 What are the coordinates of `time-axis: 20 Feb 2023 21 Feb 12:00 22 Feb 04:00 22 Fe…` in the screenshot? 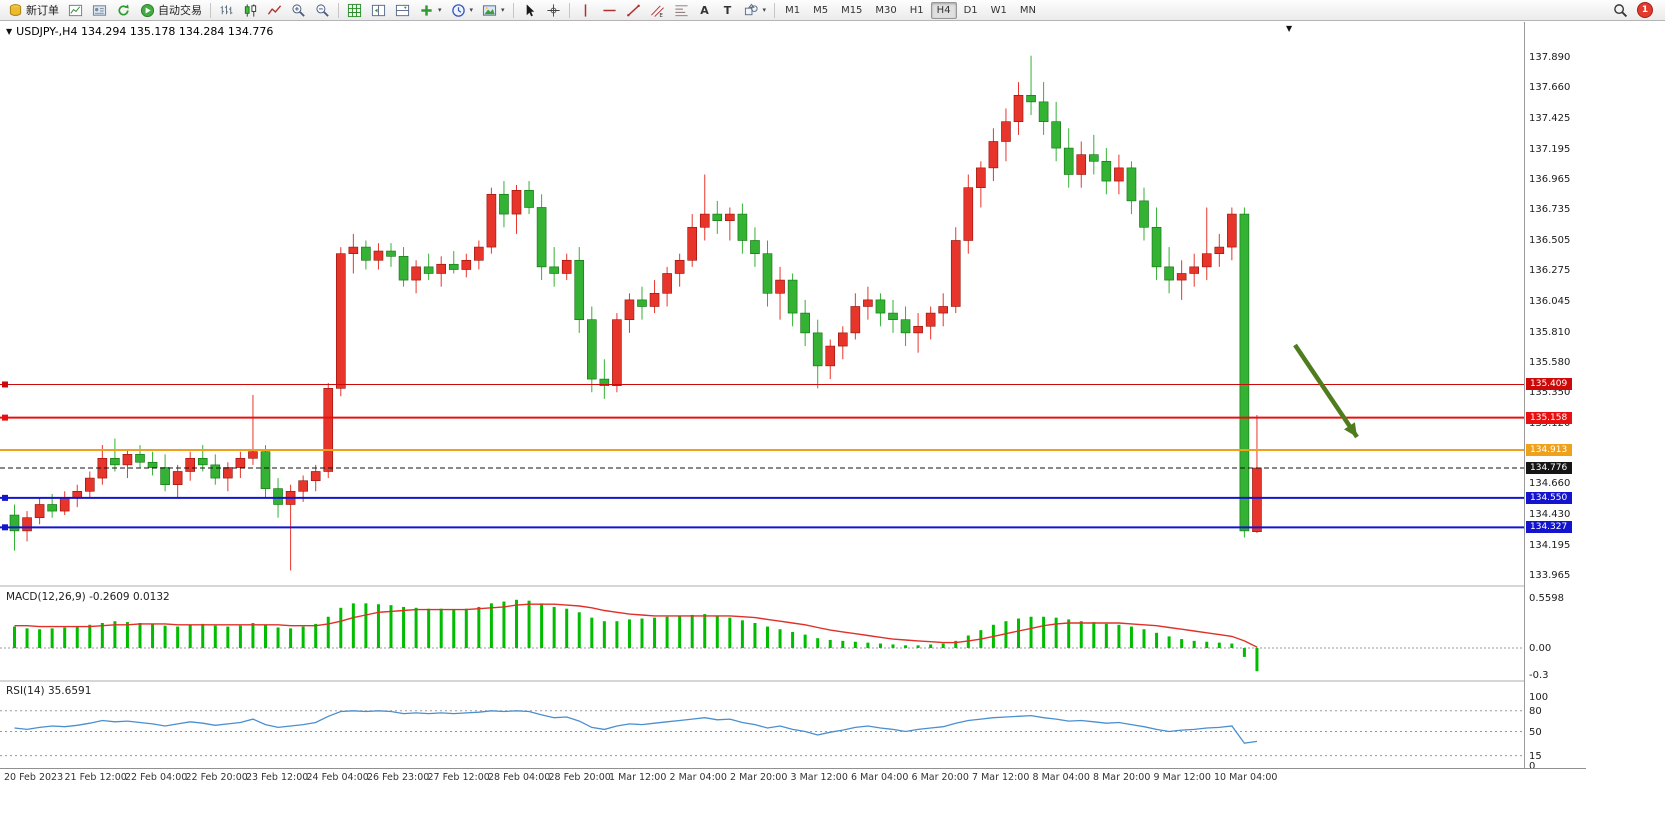 It's located at (793, 778).